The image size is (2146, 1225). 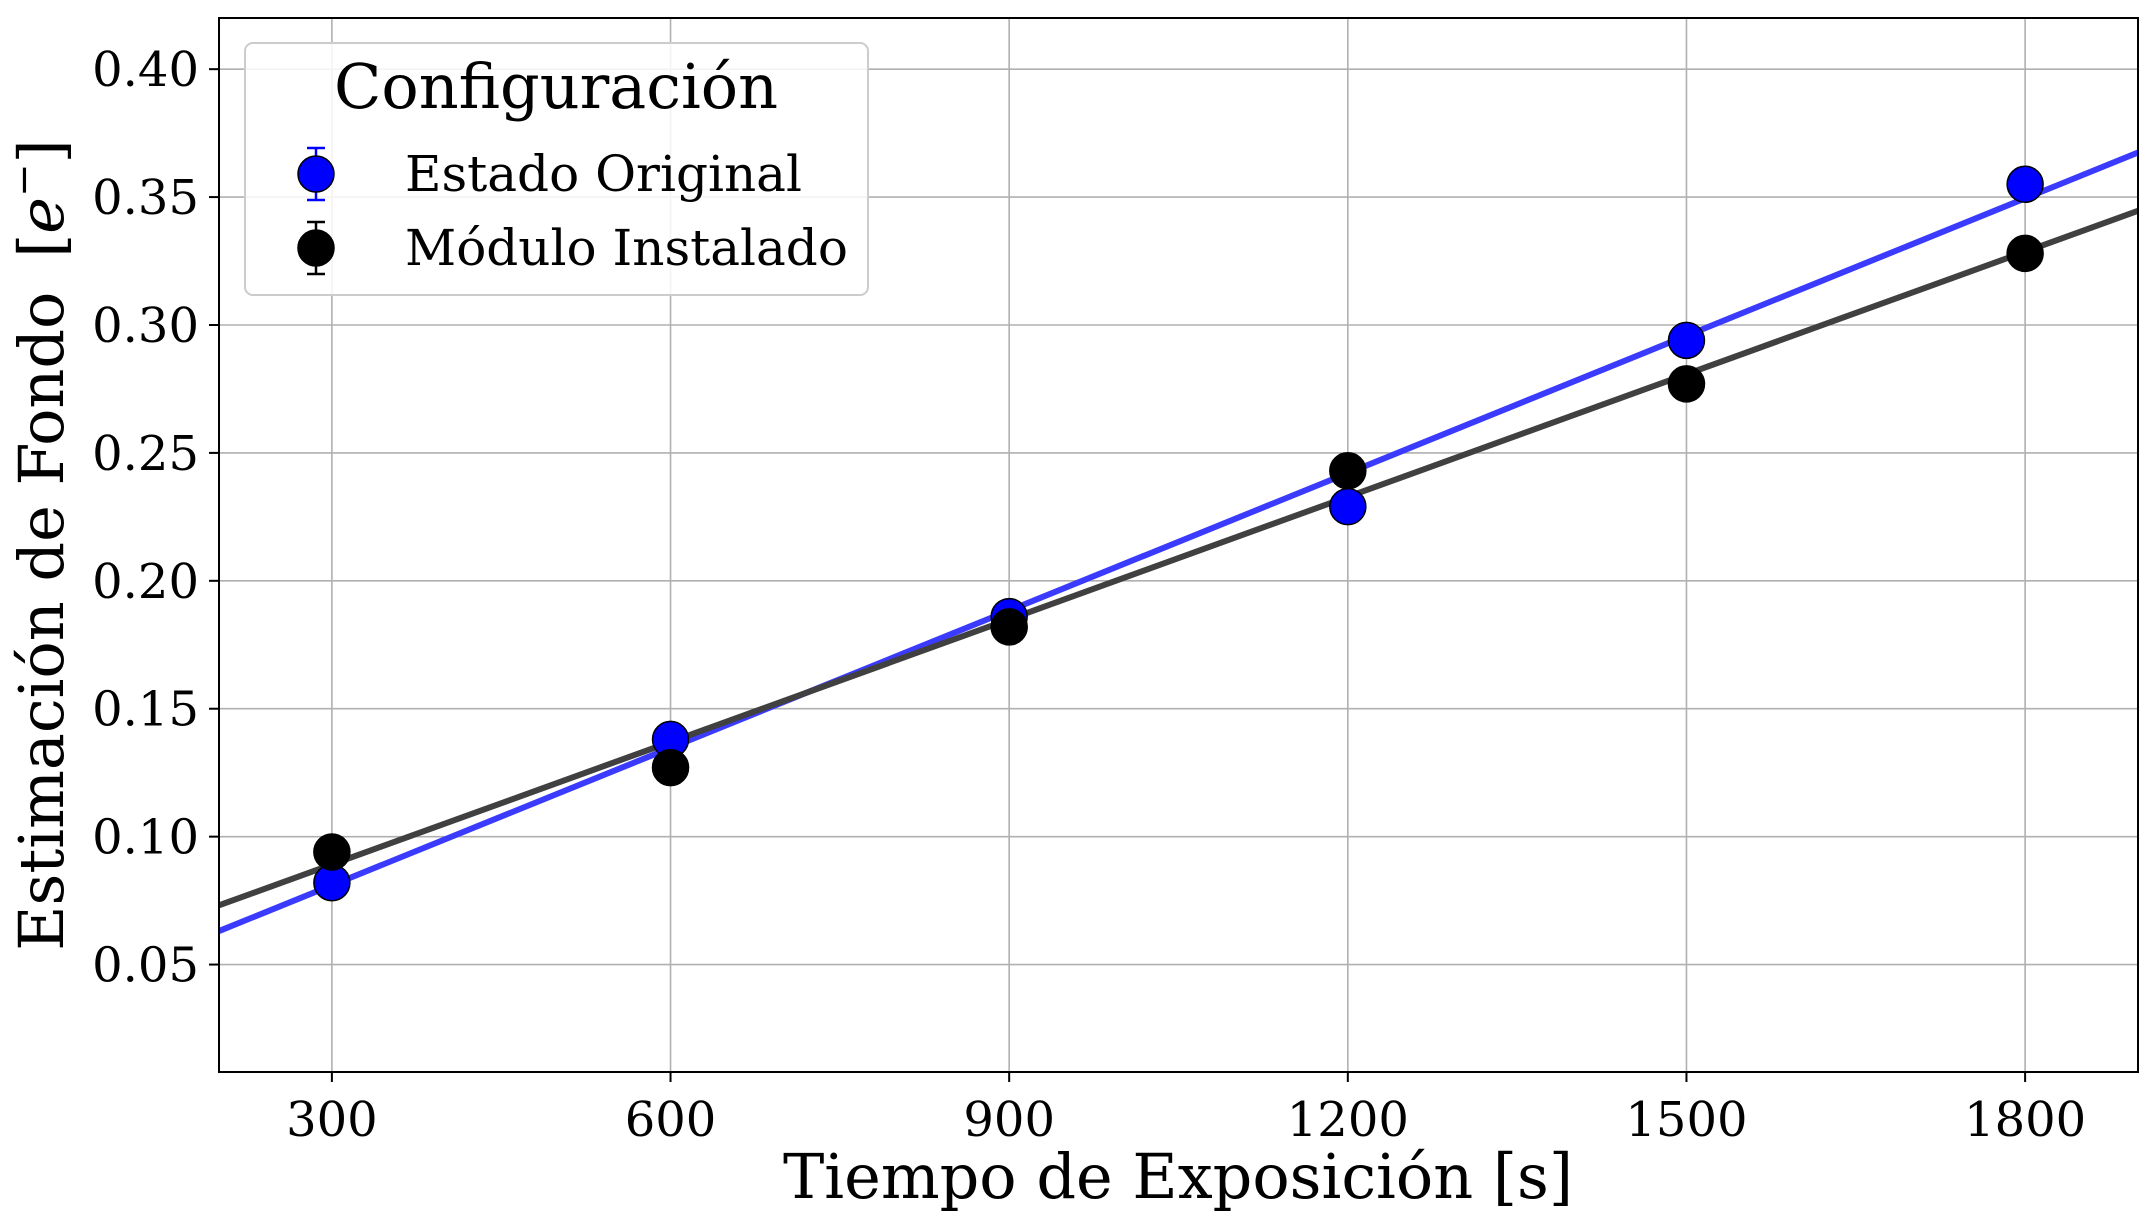 I want to click on y-axis-unit-symbol: e, so click(x=41, y=215).